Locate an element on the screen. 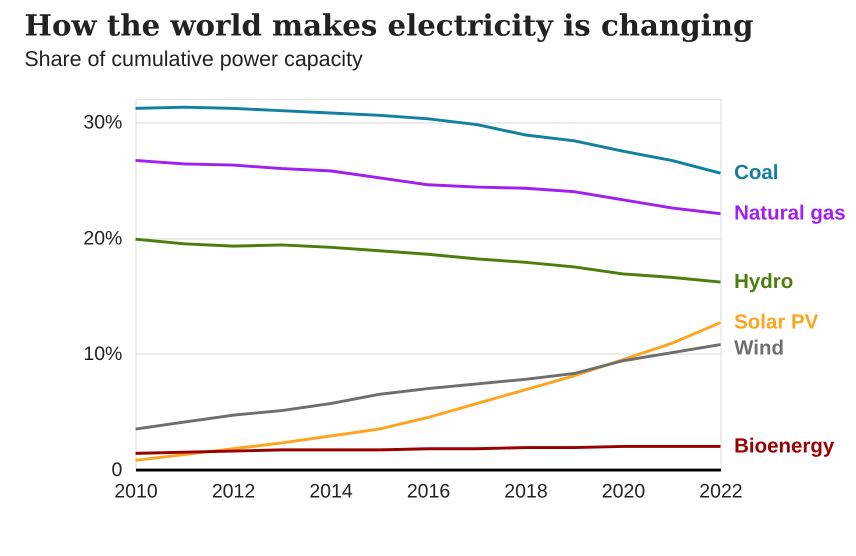  x-tick-label: 2016 is located at coordinates (428, 491).